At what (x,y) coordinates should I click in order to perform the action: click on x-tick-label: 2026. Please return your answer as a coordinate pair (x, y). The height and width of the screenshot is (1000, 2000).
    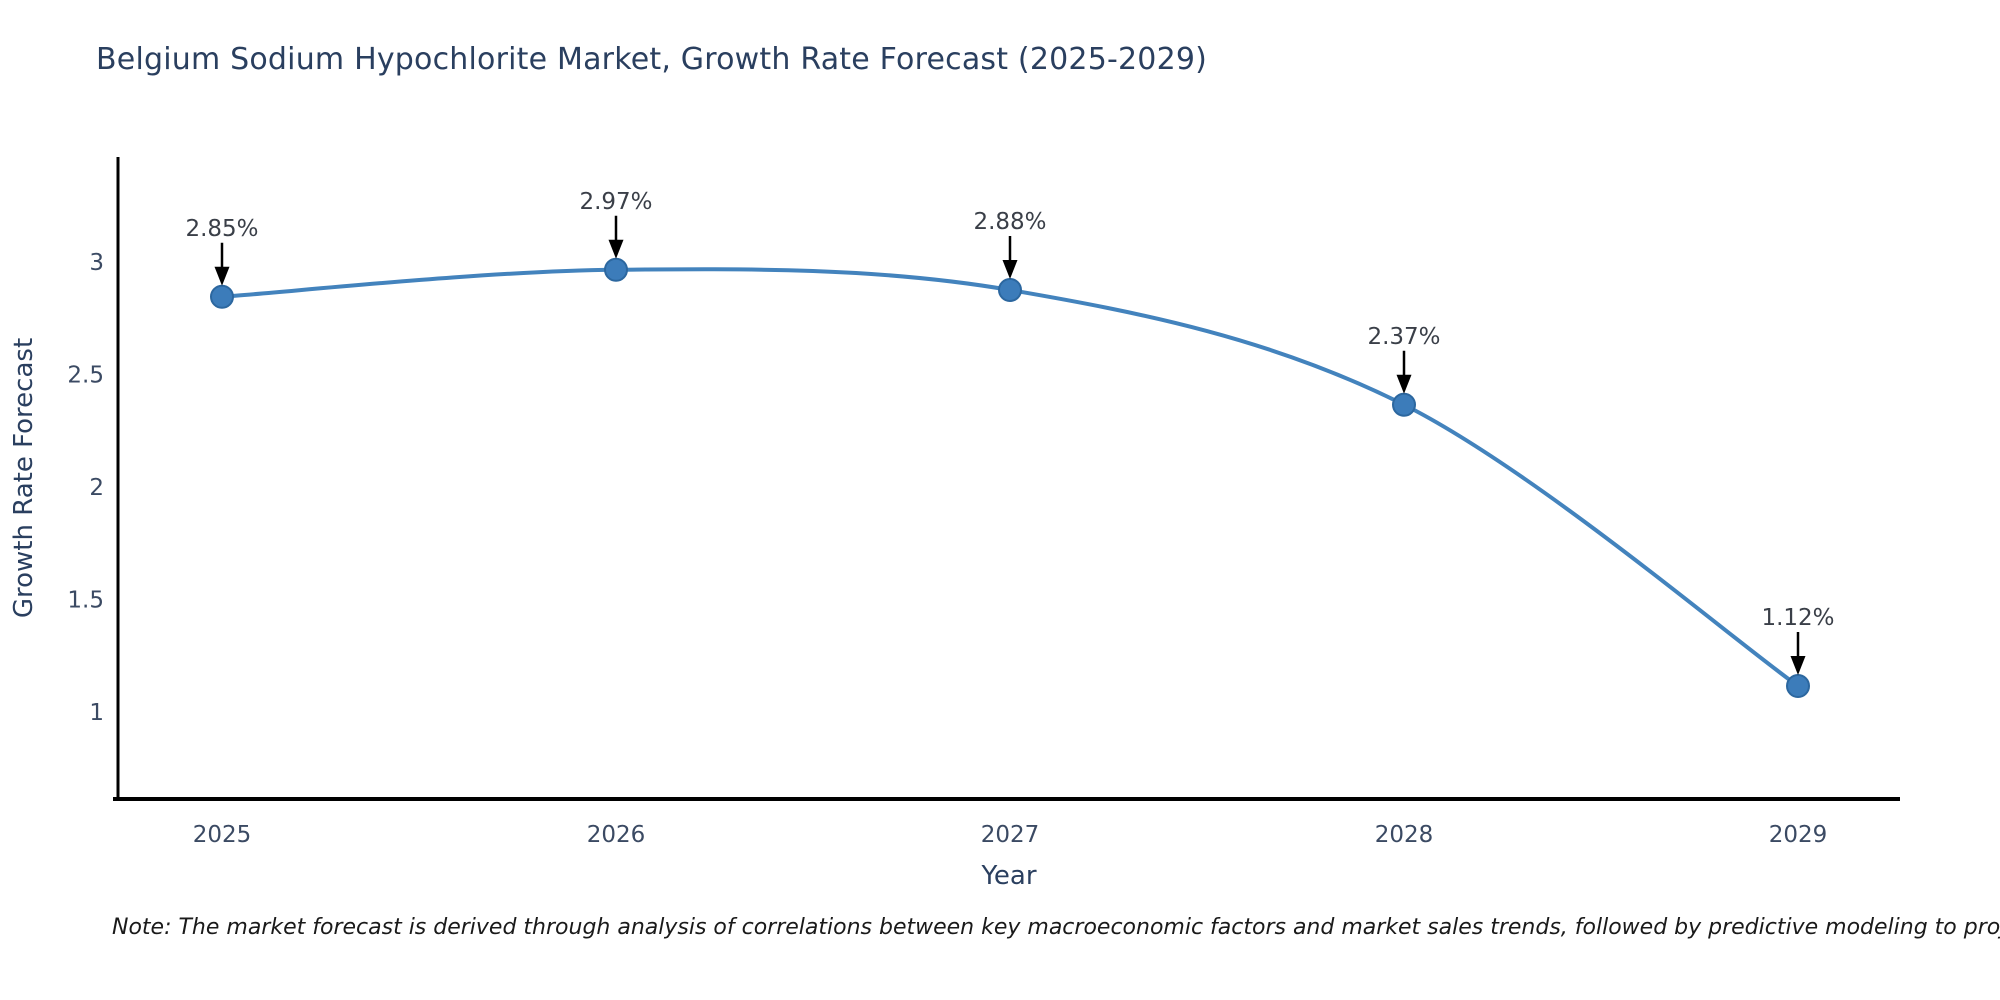
    Looking at the image, I should click on (616, 835).